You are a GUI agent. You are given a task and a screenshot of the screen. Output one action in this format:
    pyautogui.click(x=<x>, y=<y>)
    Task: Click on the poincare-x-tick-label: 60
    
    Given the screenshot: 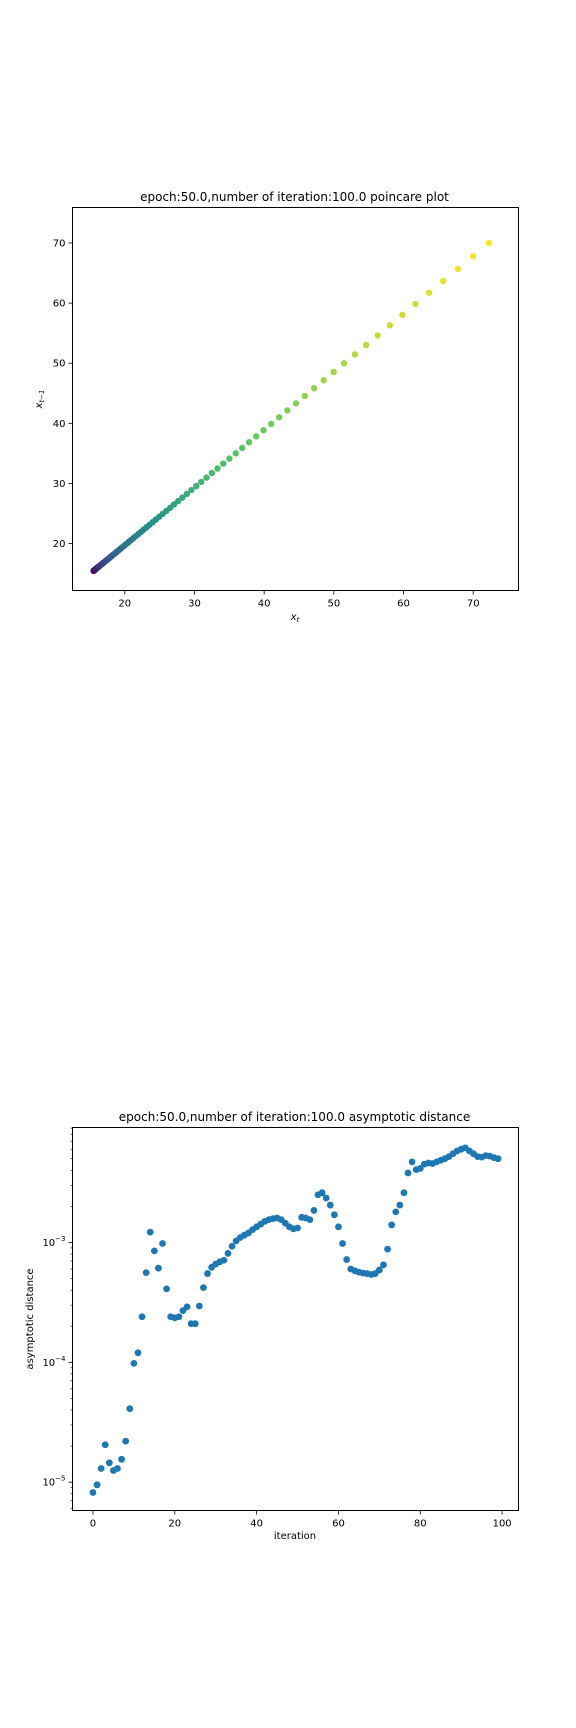 What is the action you would take?
    pyautogui.click(x=403, y=604)
    